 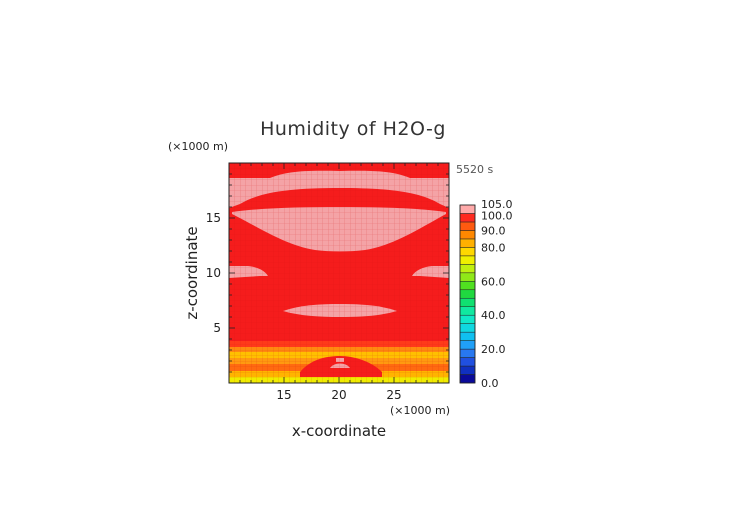 I want to click on y-axis-label: z-coordinate, so click(x=192, y=272).